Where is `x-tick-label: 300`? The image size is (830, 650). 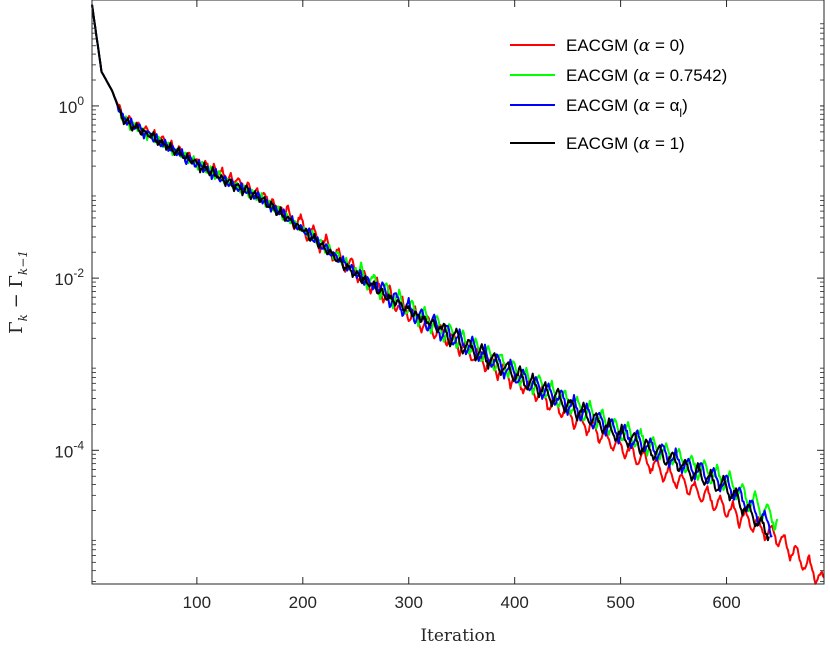 x-tick-label: 300 is located at coordinates (409, 602).